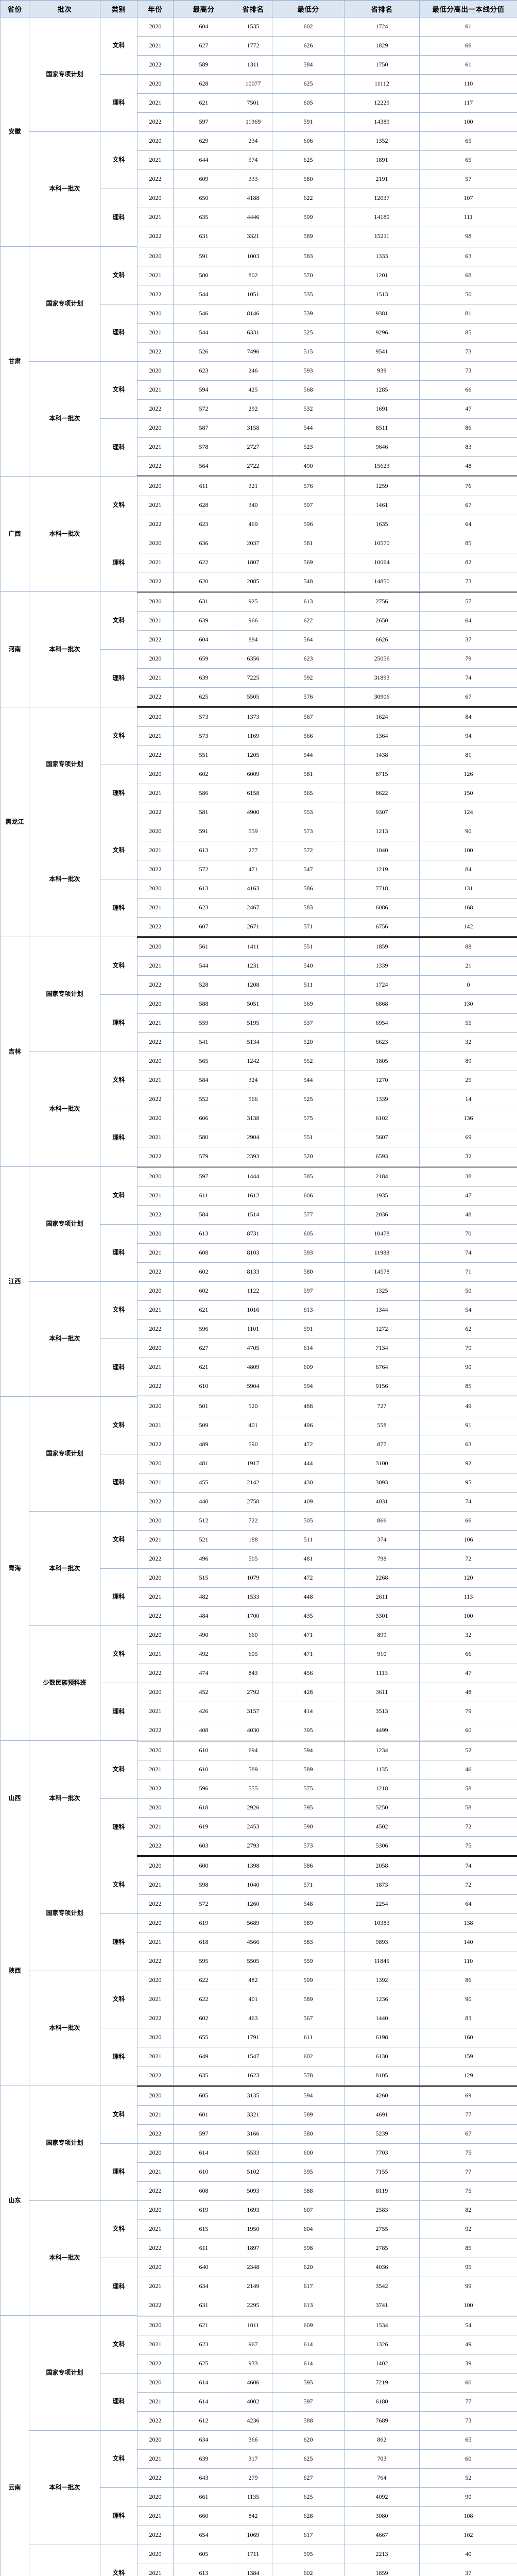 This screenshot has height=2576, width=517. I want to click on lowest-rank-cell: 1234, so click(382, 1750).